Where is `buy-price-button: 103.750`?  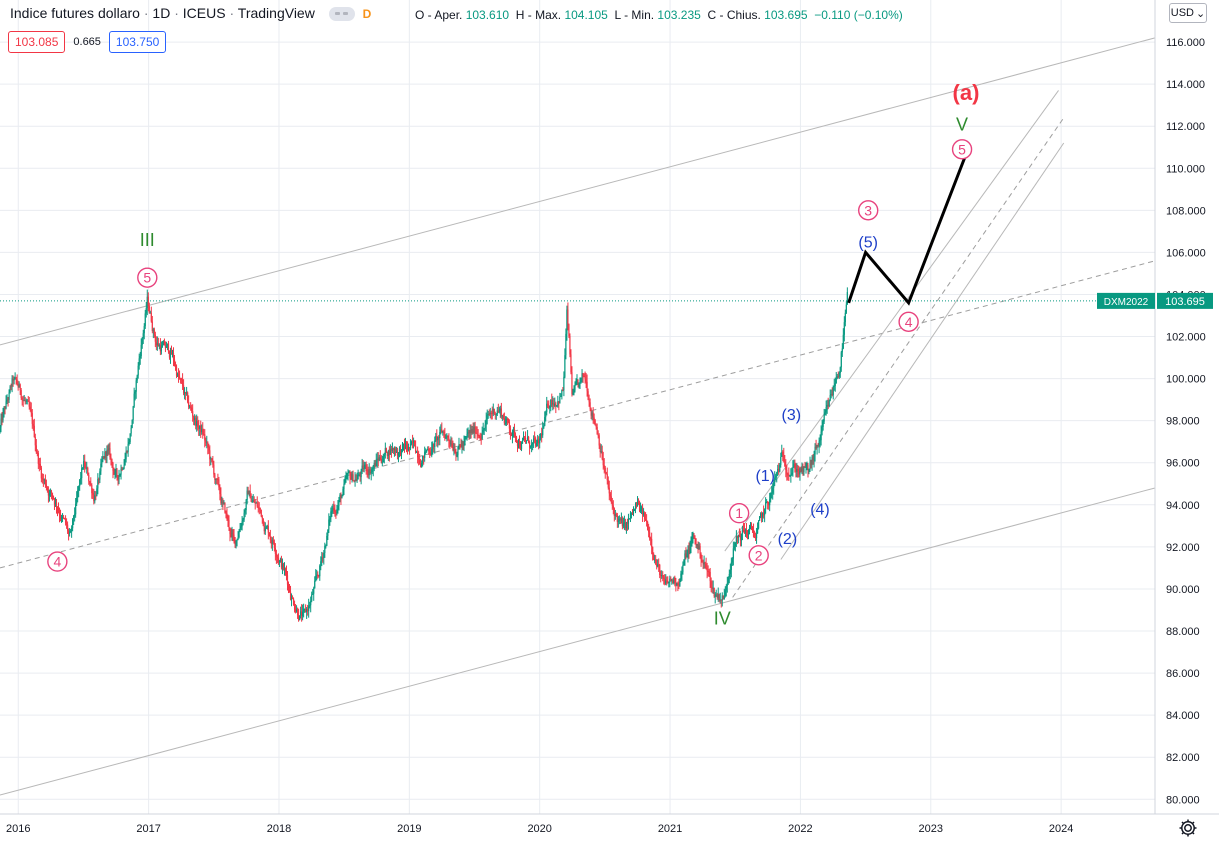
buy-price-button: 103.750 is located at coordinates (137, 42).